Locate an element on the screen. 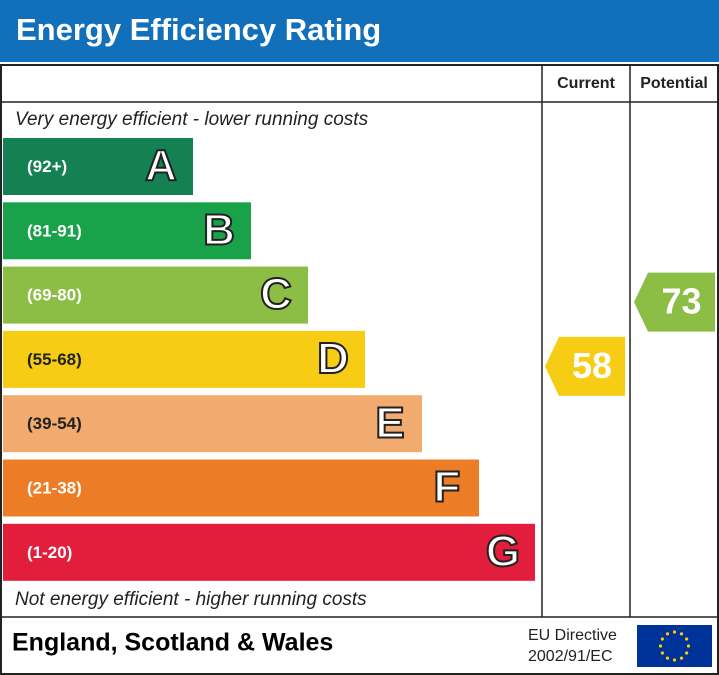 This screenshot has width=719, height=675. band-letter: G is located at coordinates (503, 551).